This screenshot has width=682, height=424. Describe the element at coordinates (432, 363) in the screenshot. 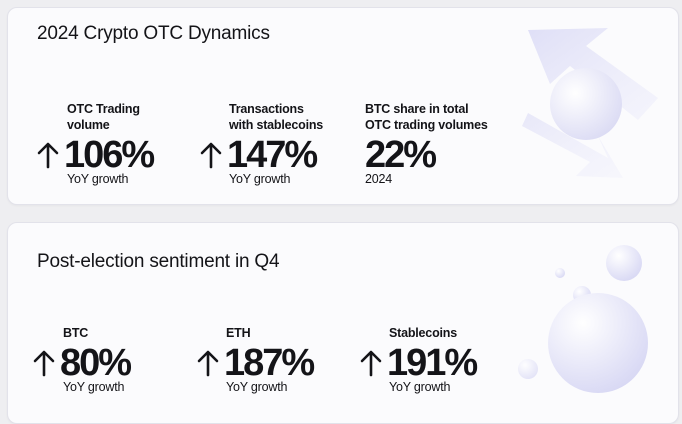

I see `stat-value: 191%` at that location.